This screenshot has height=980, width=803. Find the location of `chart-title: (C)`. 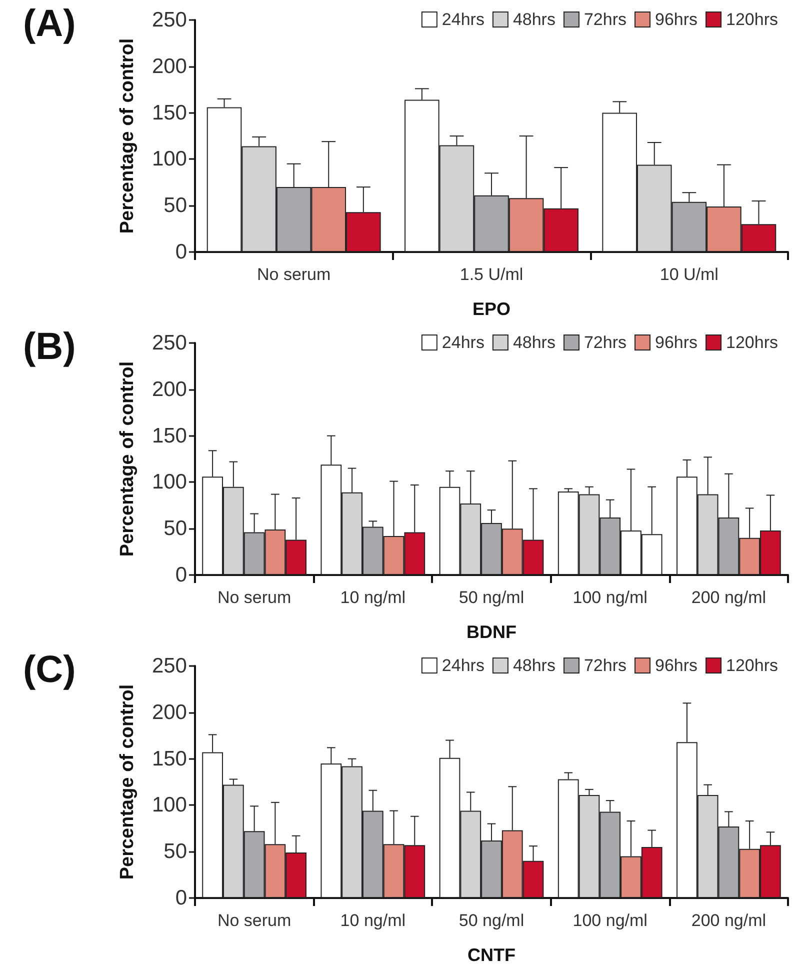

chart-title: (C) is located at coordinates (49, 670).